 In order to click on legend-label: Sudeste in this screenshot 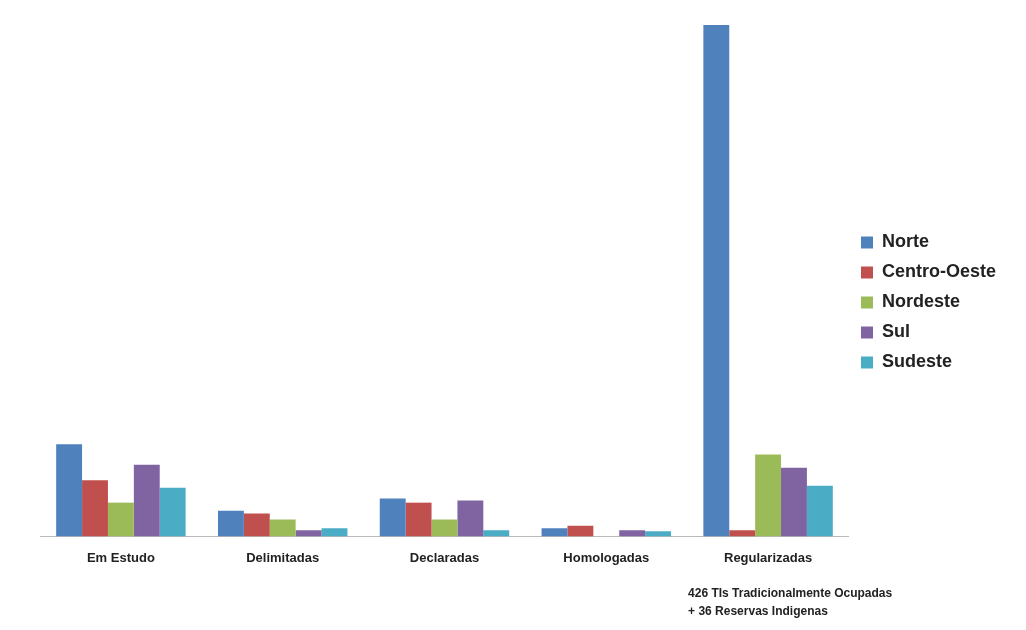, I will do `click(917, 361)`.